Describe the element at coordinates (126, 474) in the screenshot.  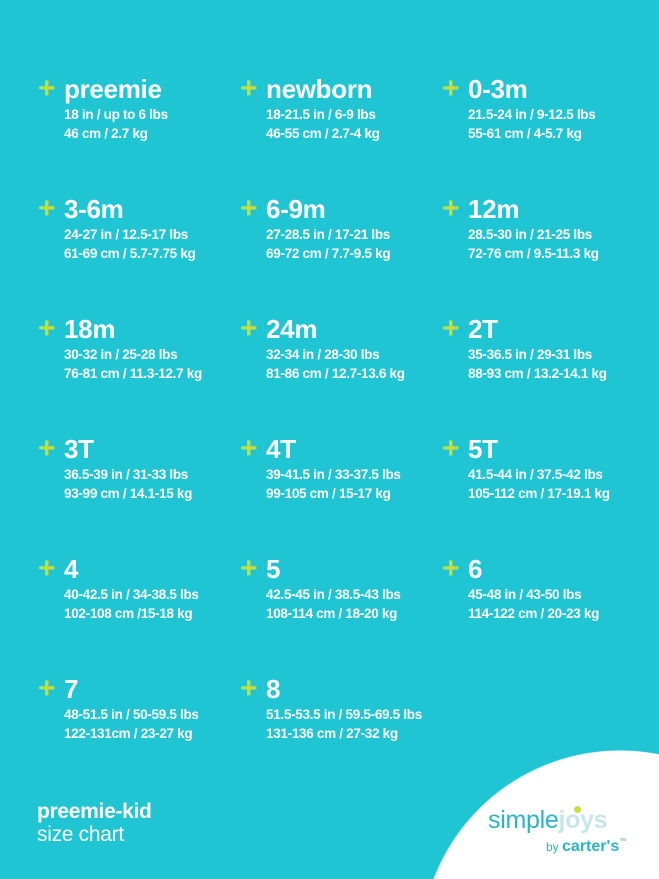
I see `size-imperial: 36.5-39 in / 31-33 lbs` at that location.